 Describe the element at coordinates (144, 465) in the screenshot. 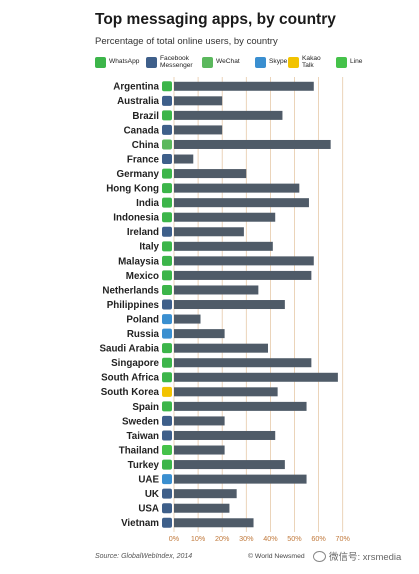

I see `country-label: Turkey` at that location.